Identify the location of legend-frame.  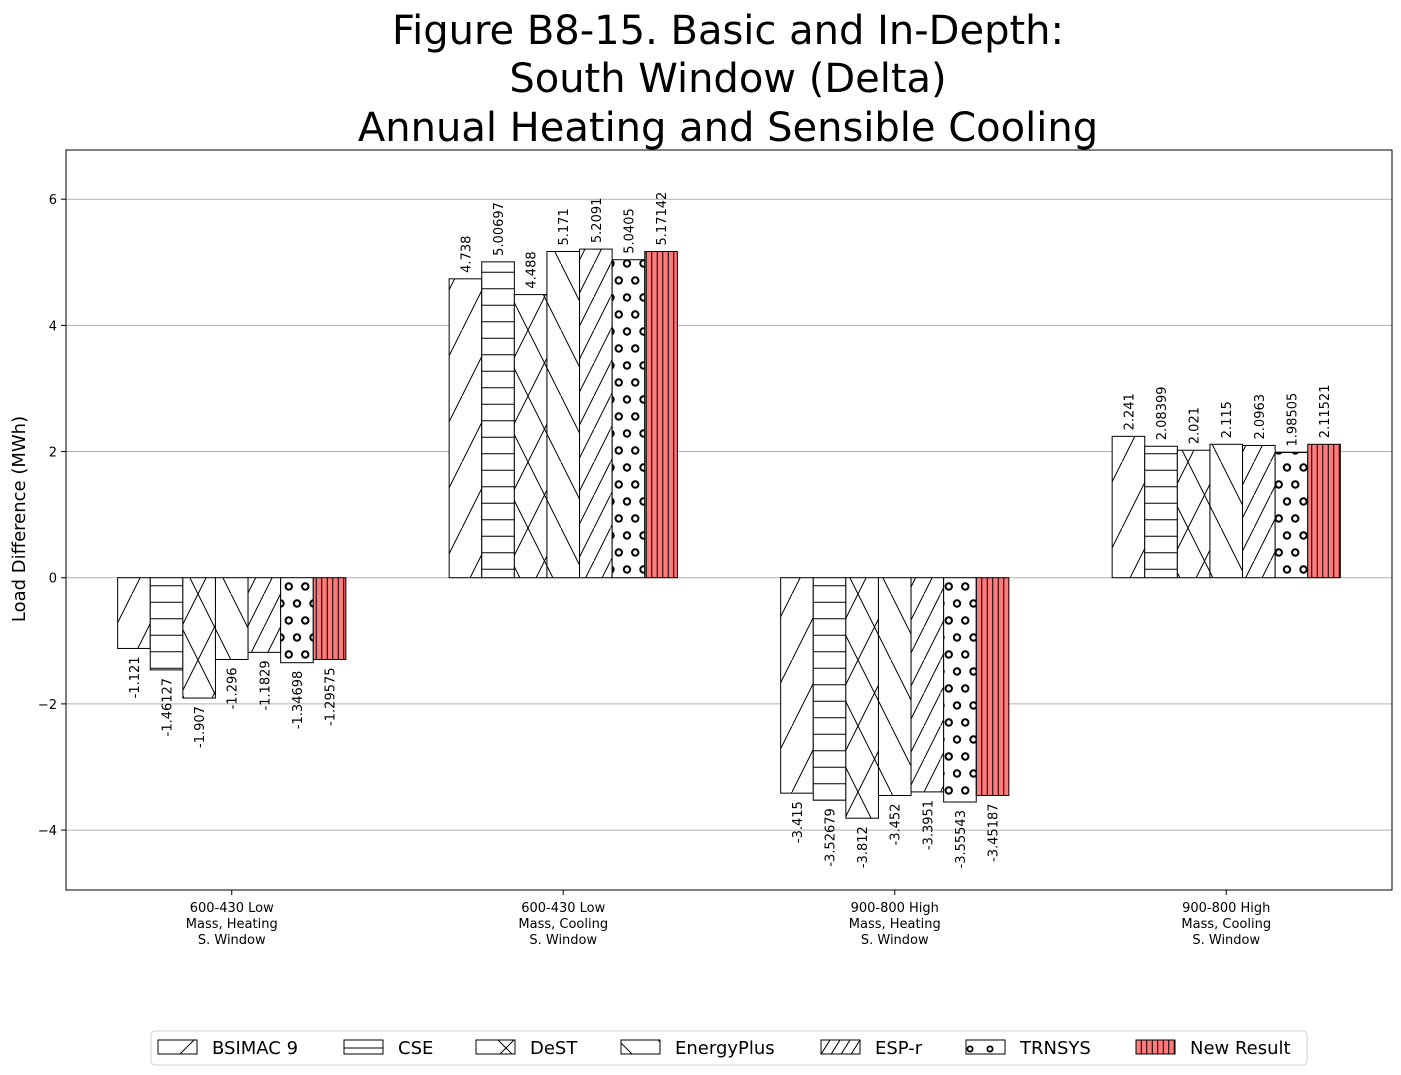
(729, 1048).